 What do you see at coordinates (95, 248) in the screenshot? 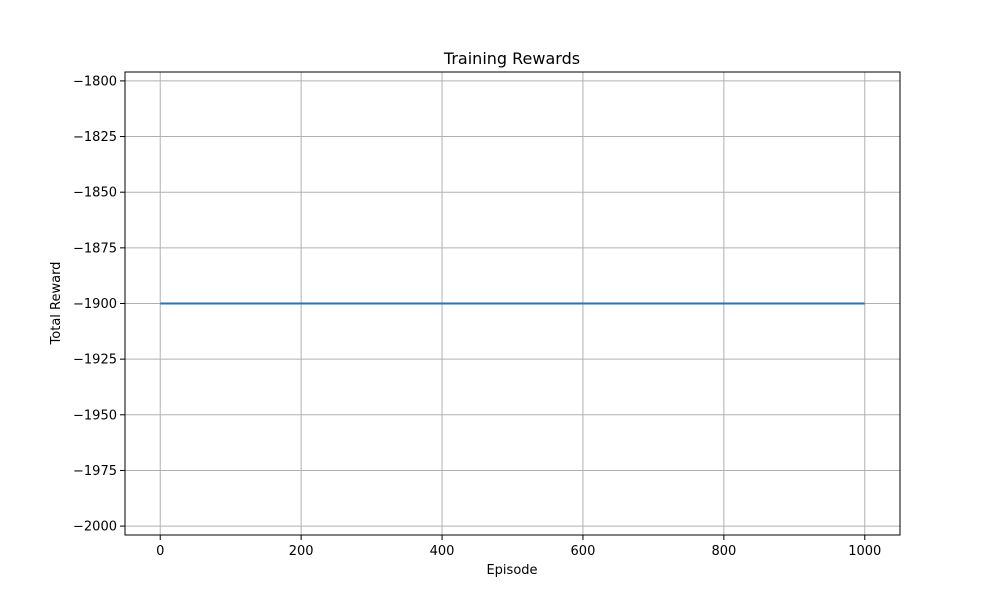
I see `y-tick-label: −1875` at bounding box center [95, 248].